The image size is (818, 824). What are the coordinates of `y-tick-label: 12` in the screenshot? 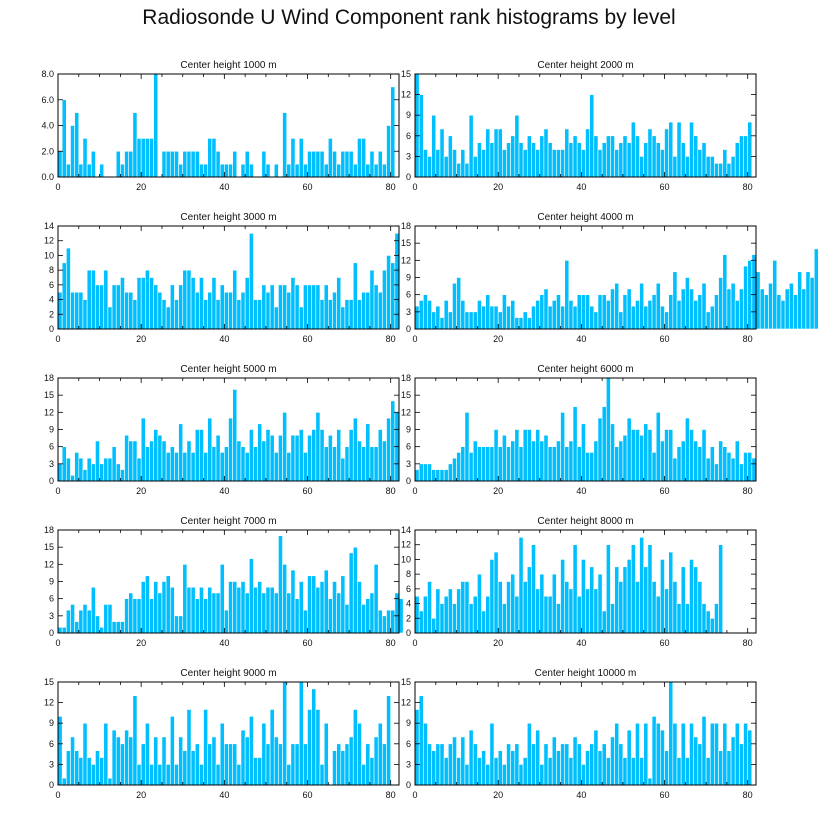 It's located at (49, 412).